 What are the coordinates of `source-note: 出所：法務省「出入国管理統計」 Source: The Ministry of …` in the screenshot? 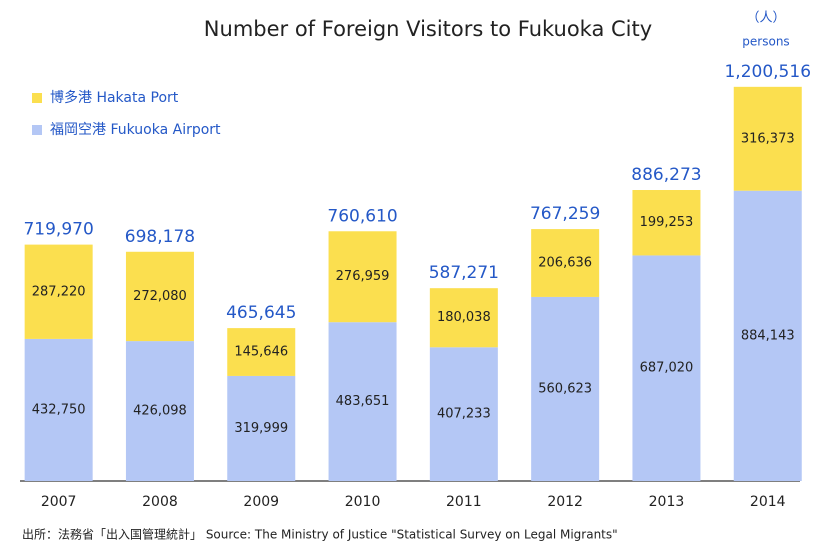 It's located at (320, 534).